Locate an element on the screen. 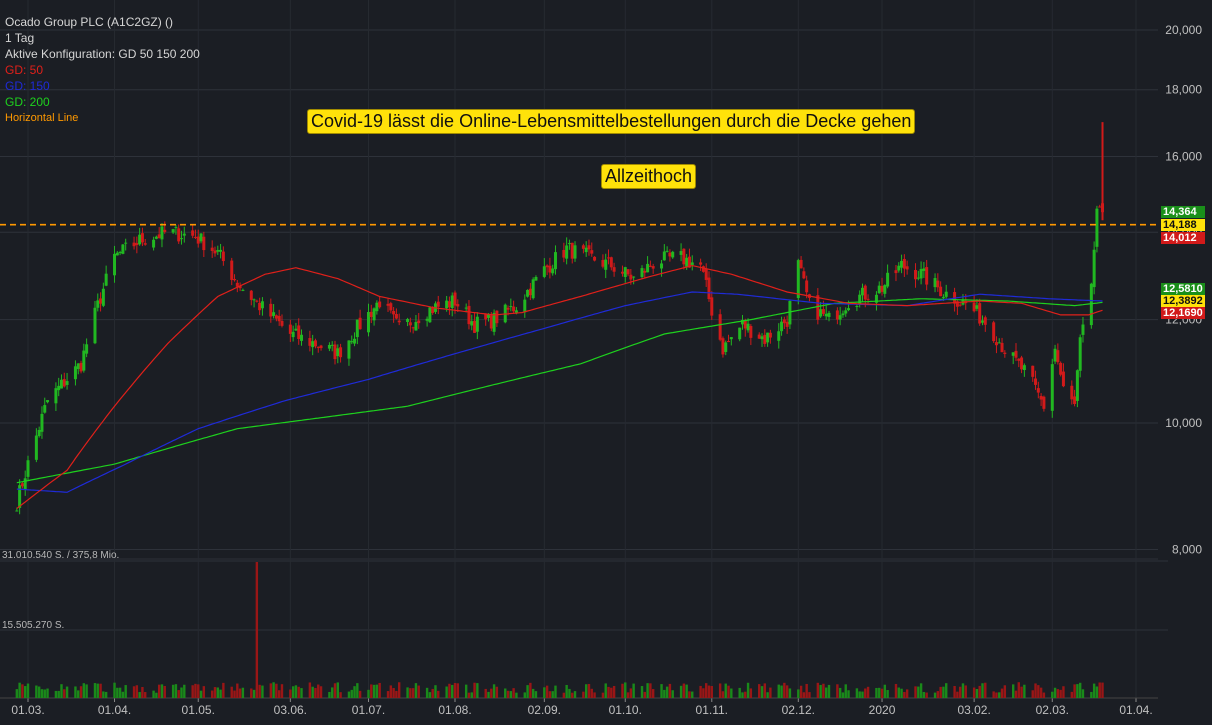 The width and height of the screenshot is (1212, 725). x-tick-label: 02.09. is located at coordinates (544, 710).